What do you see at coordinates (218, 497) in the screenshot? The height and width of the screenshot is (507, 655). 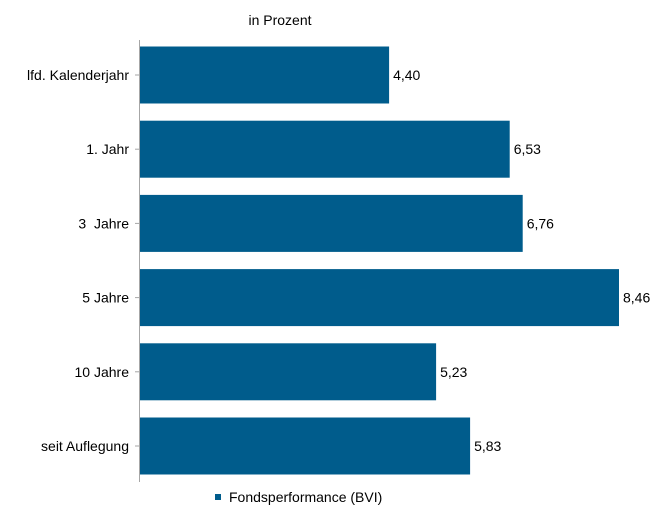 I see `legend-swatch` at bounding box center [218, 497].